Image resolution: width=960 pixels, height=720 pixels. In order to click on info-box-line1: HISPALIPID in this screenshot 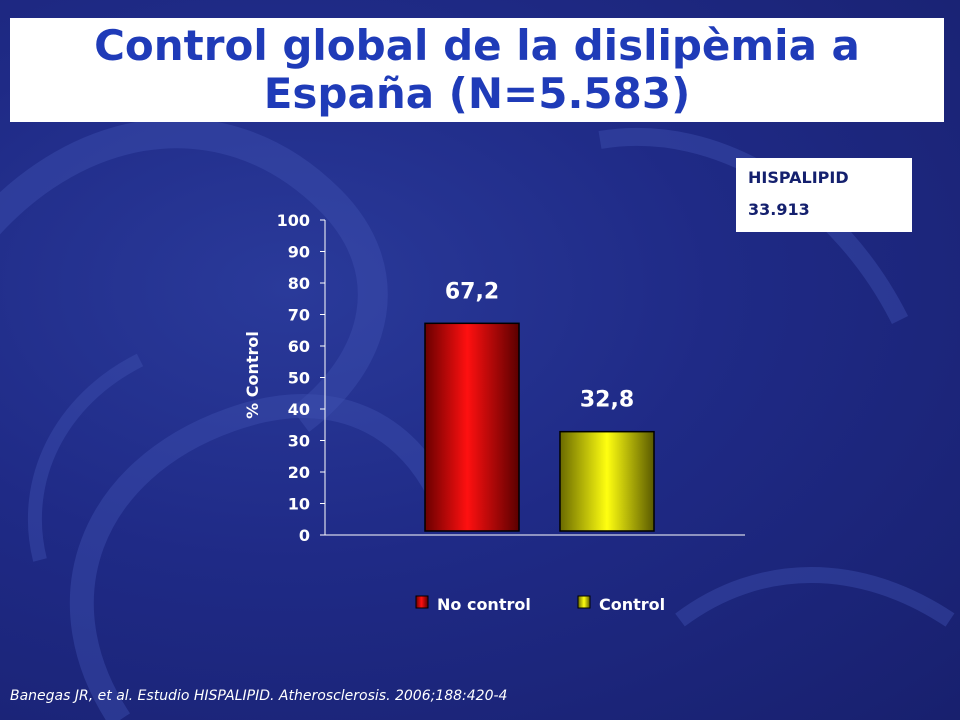, I will do `click(798, 177)`.